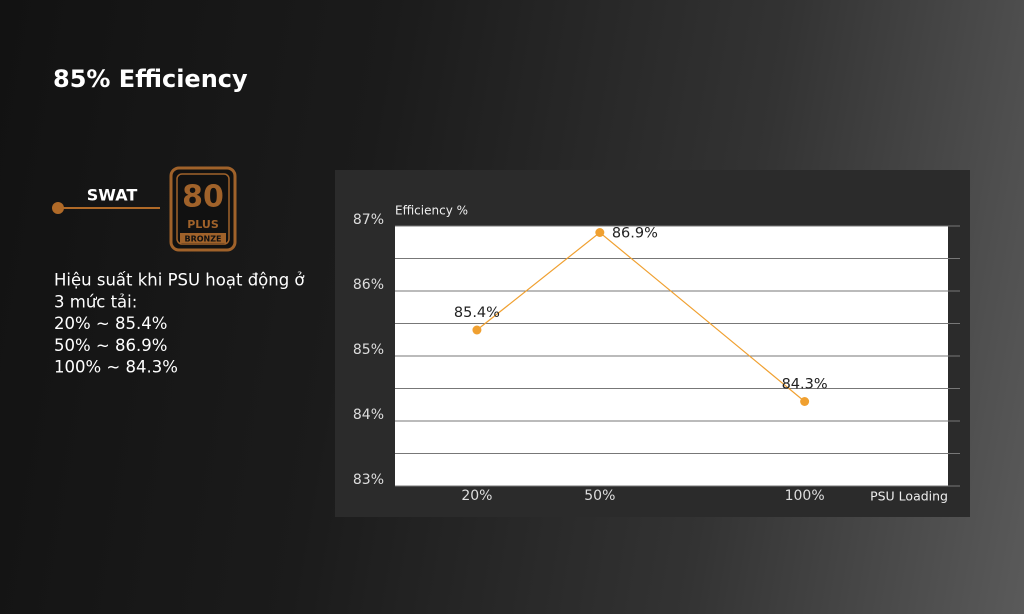  I want to click on y-tick-label: 85%, so click(368, 350).